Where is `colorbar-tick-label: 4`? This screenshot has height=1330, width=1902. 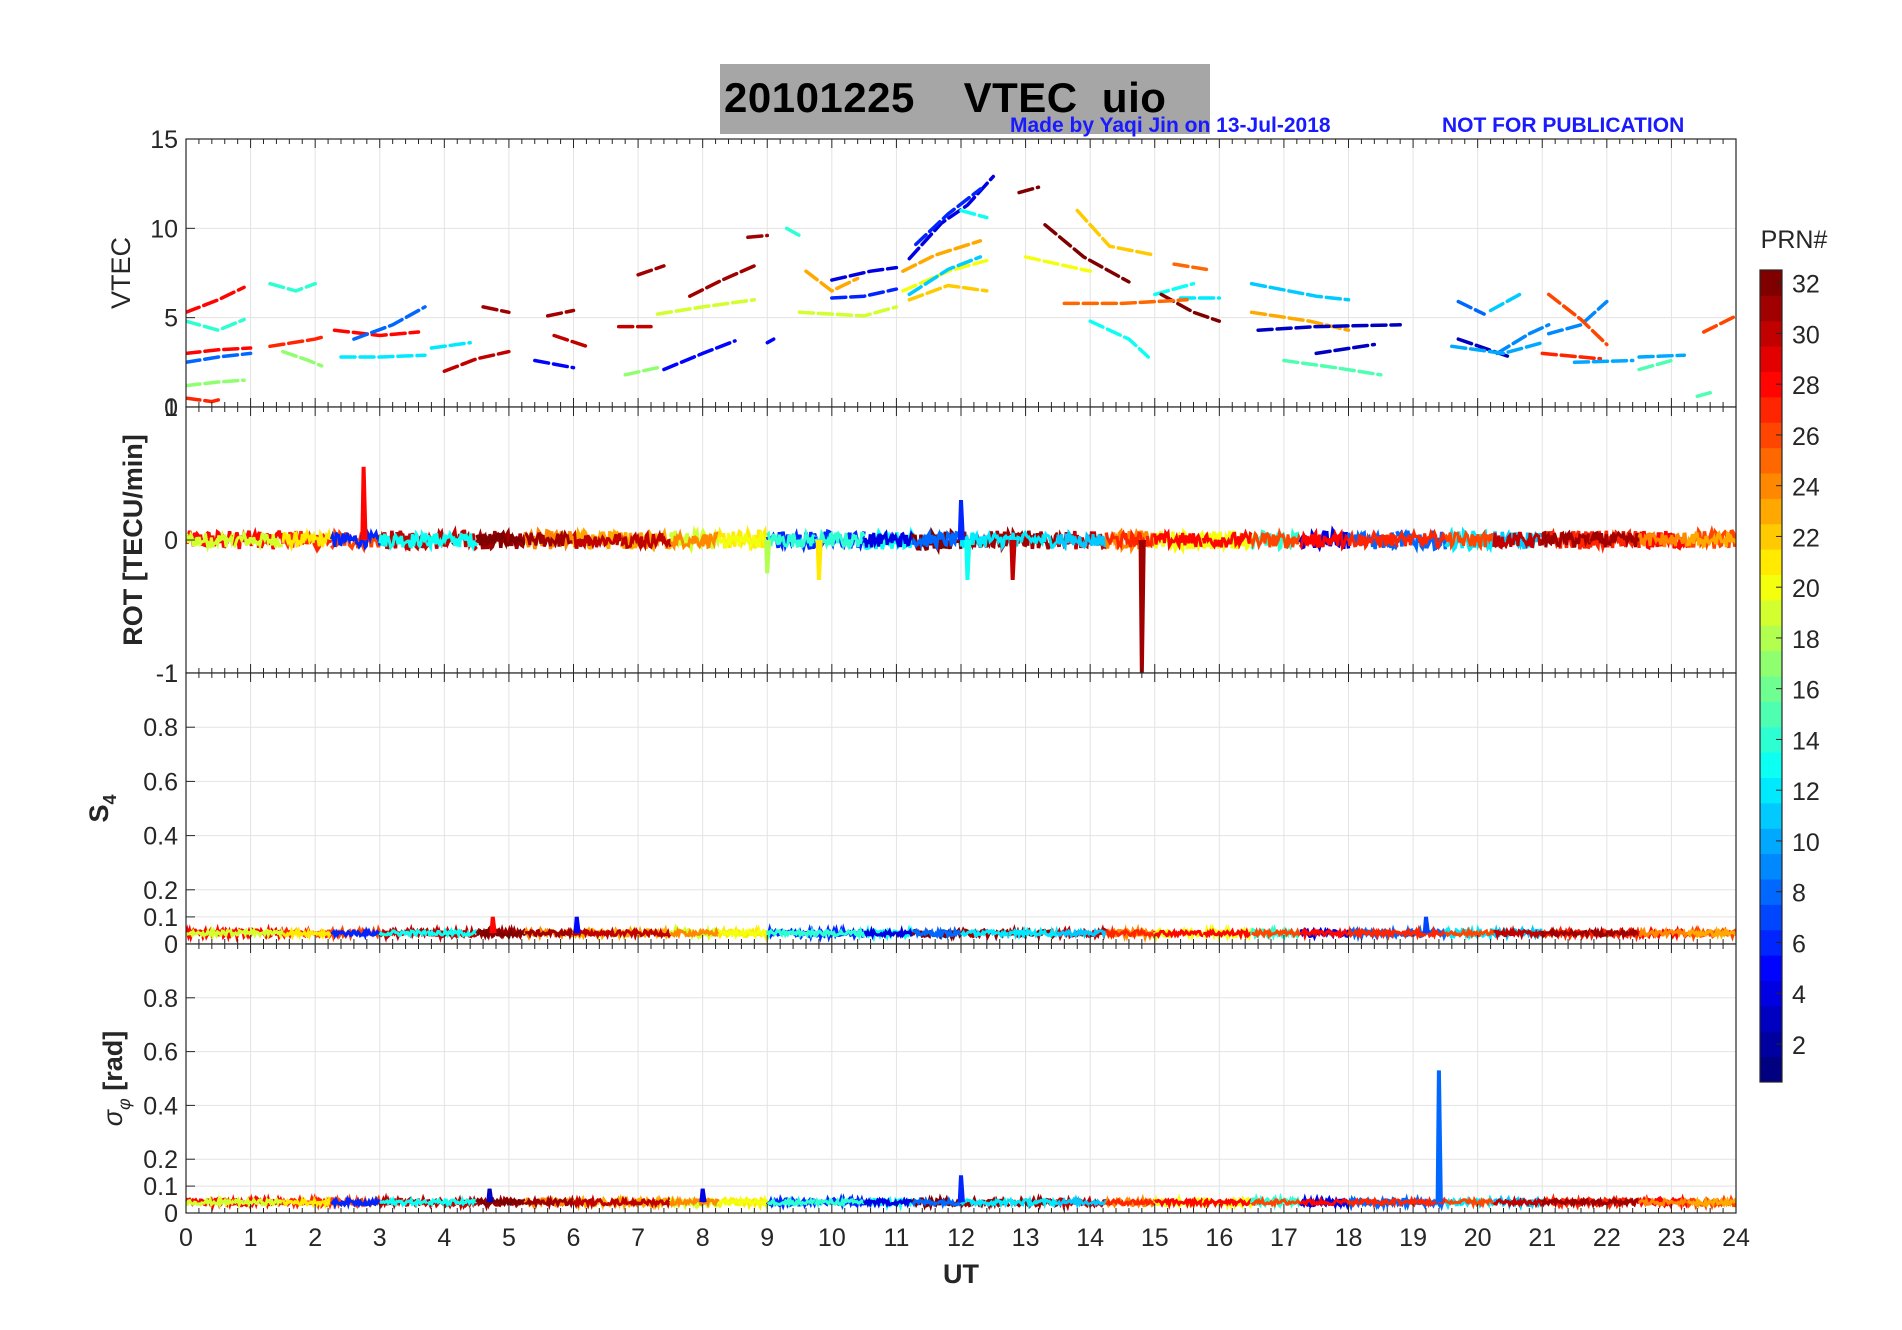 colorbar-tick-label: 4 is located at coordinates (1799, 995).